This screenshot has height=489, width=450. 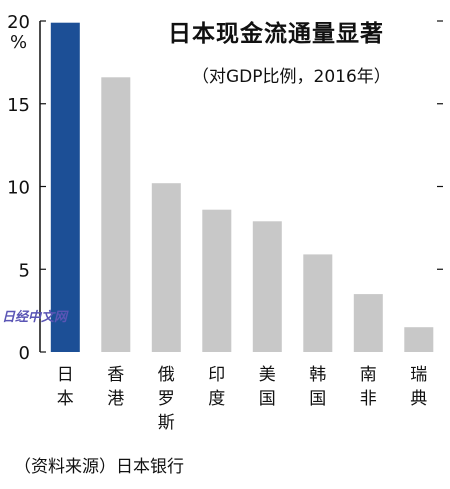 What do you see at coordinates (35, 317) in the screenshot?
I see `watermark-logo: 日经中文网` at bounding box center [35, 317].